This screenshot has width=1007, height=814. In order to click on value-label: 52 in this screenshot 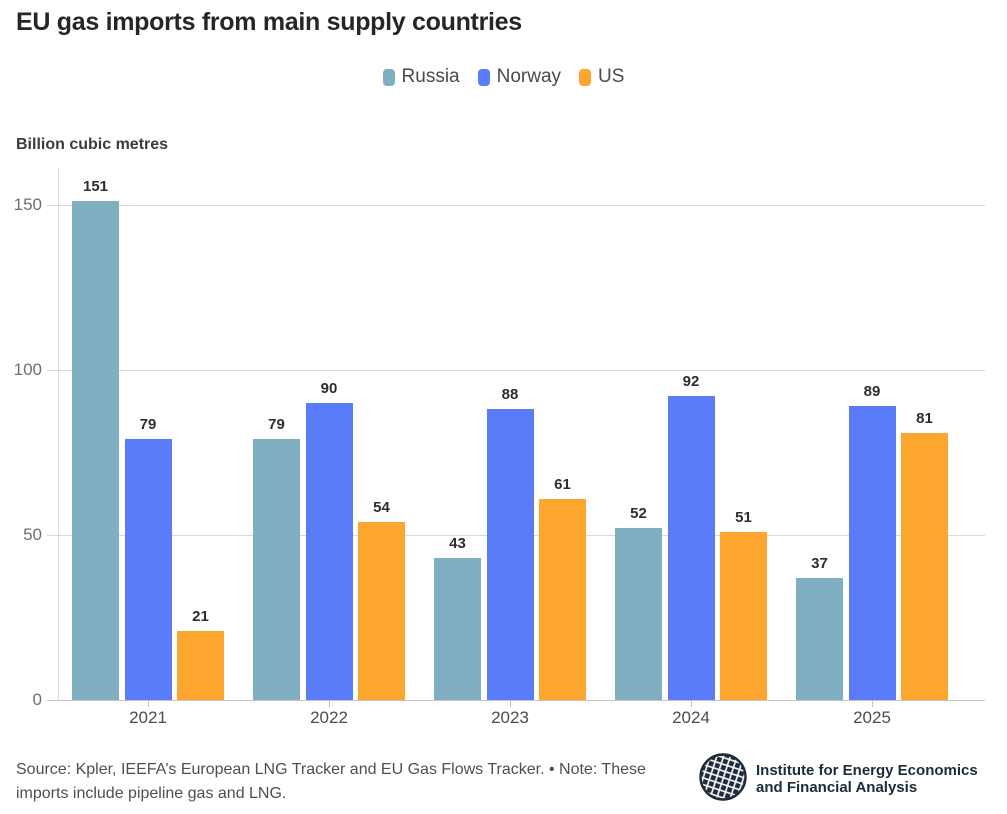, I will do `click(638, 514)`.